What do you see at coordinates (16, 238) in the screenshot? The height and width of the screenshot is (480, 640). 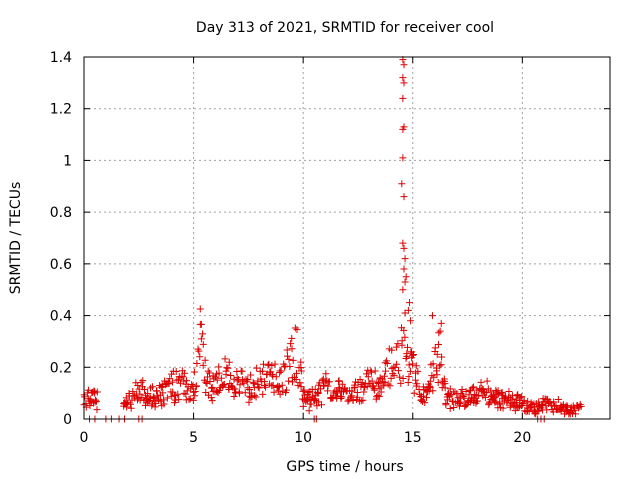 I see `y-axis-label: SRMTID / TECUs` at bounding box center [16, 238].